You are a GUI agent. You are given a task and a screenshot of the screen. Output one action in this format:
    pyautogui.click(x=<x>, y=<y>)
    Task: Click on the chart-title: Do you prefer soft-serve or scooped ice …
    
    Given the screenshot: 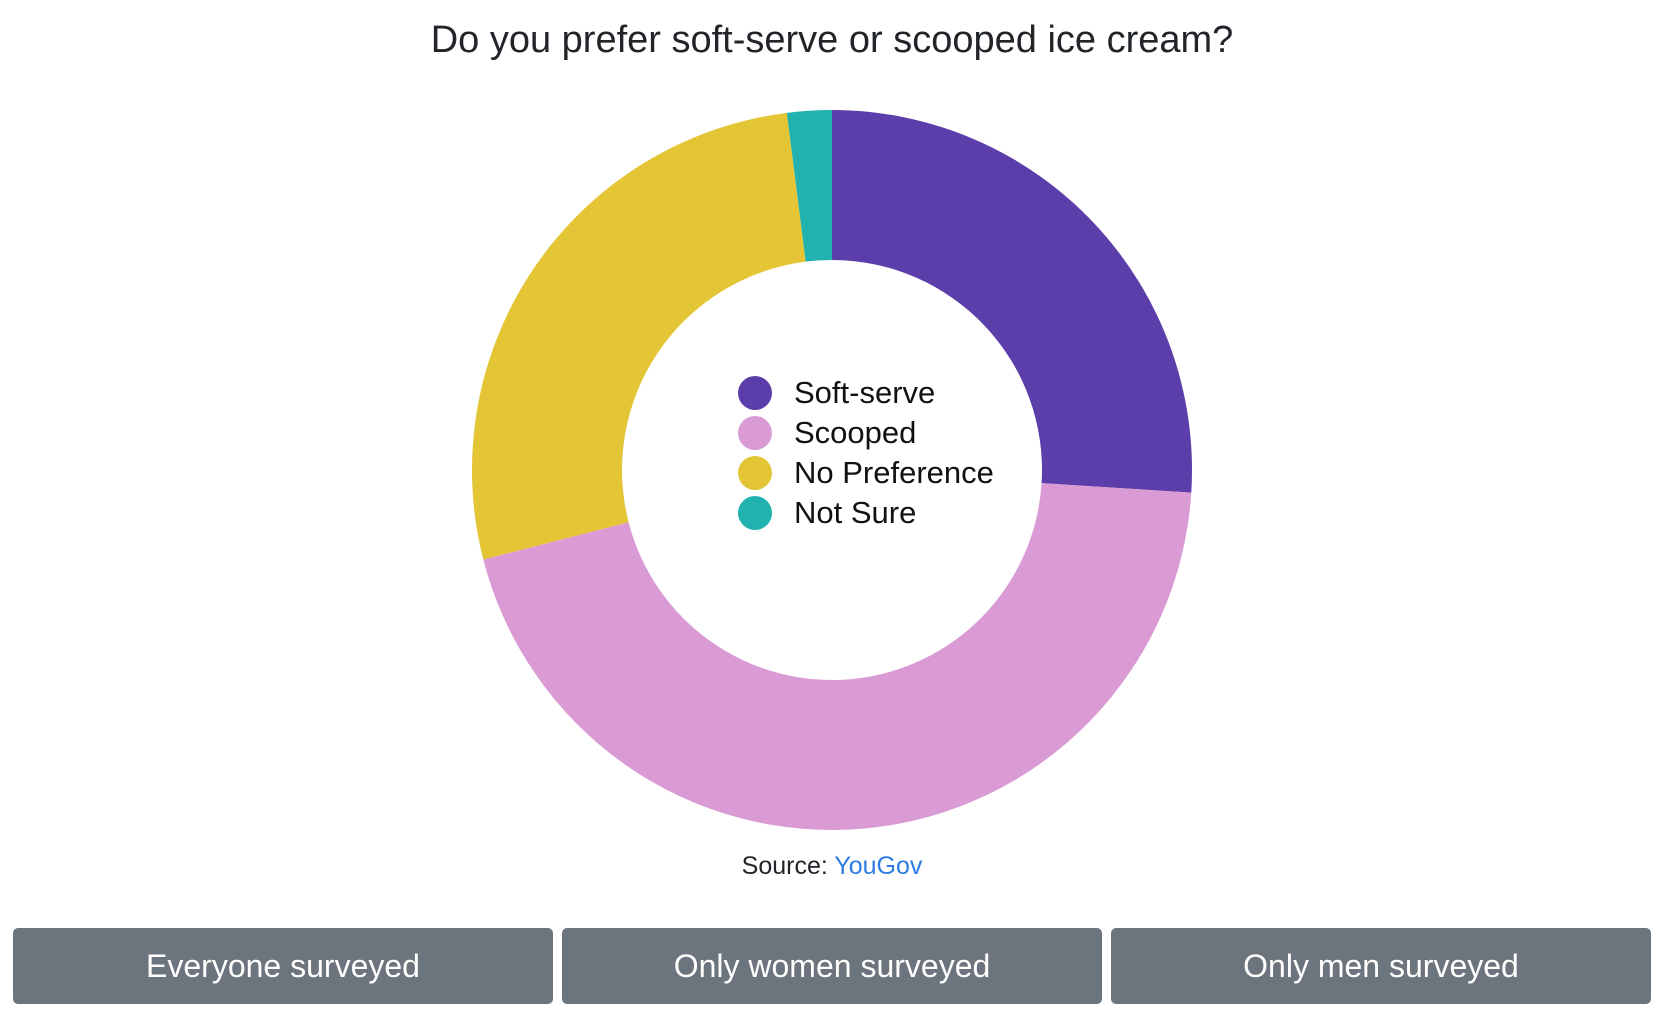 What is the action you would take?
    pyautogui.click(x=832, y=40)
    